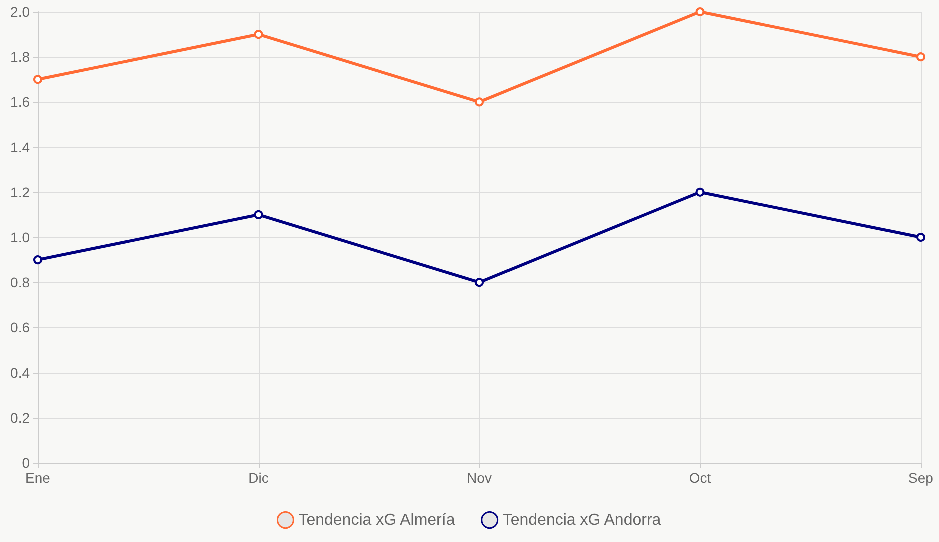  I want to click on x-tick-label: Nov, so click(479, 478).